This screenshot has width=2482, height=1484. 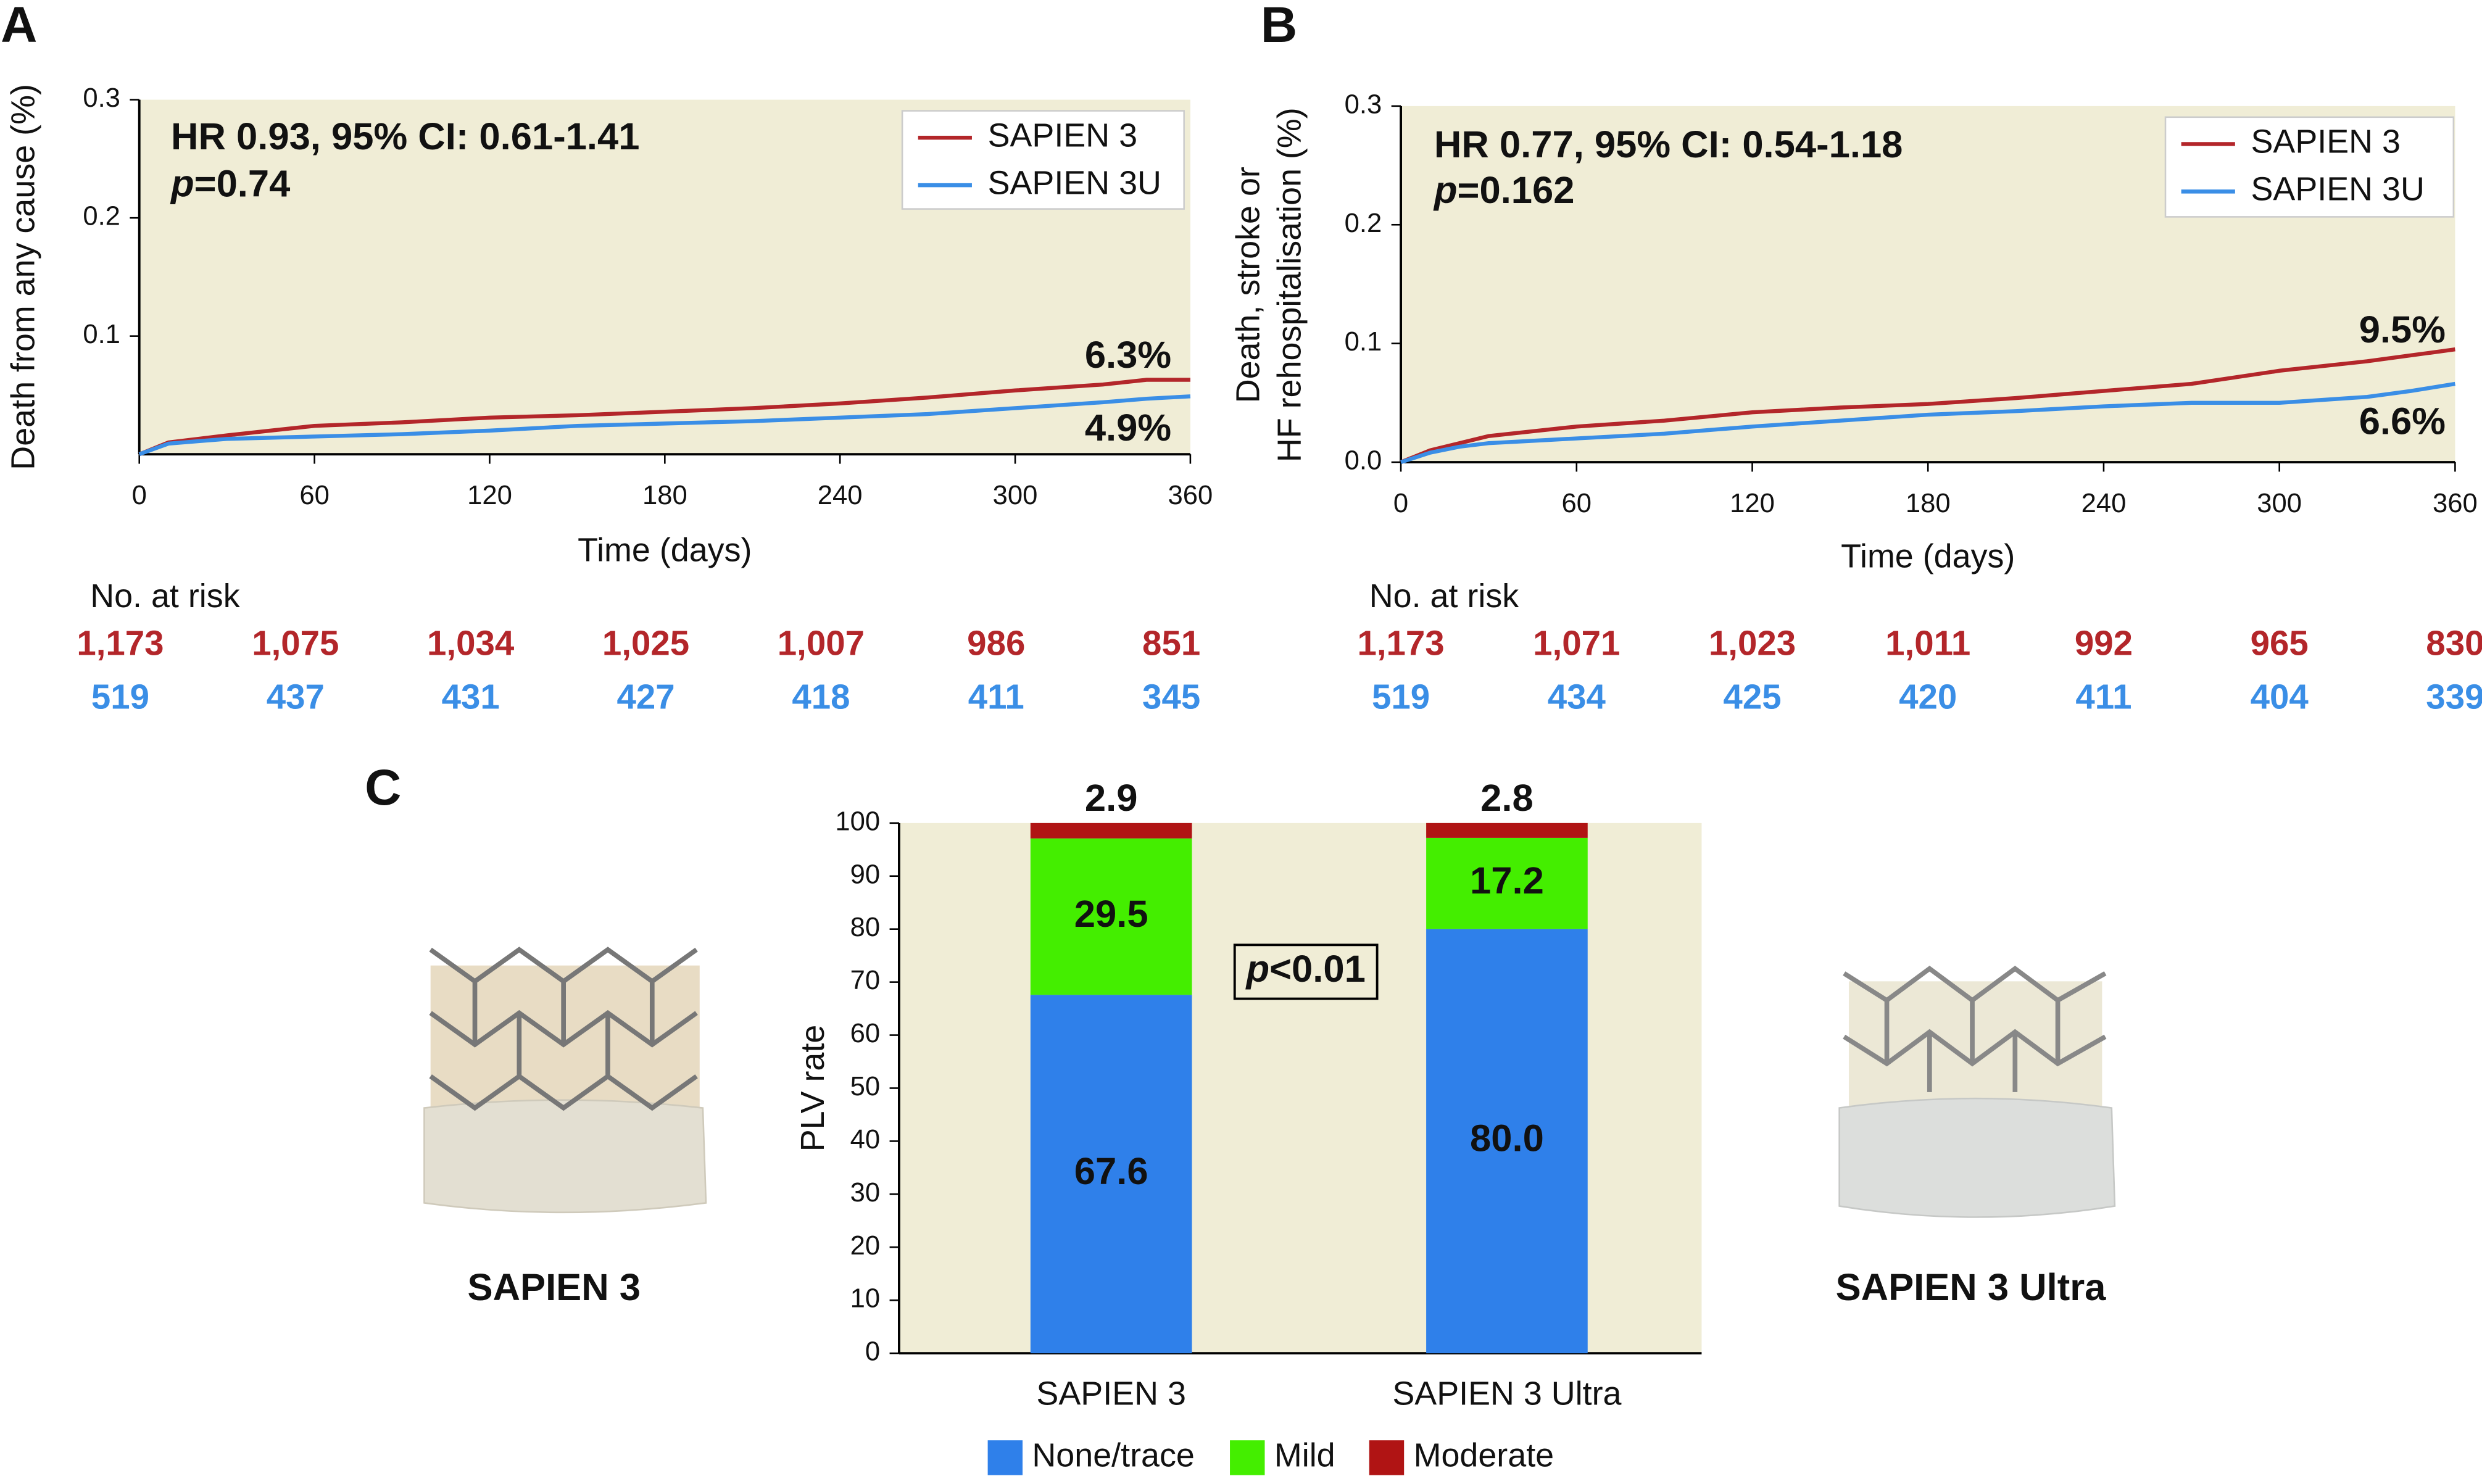 What do you see at coordinates (865, 980) in the screenshot?
I see `y-tick-label: 70` at bounding box center [865, 980].